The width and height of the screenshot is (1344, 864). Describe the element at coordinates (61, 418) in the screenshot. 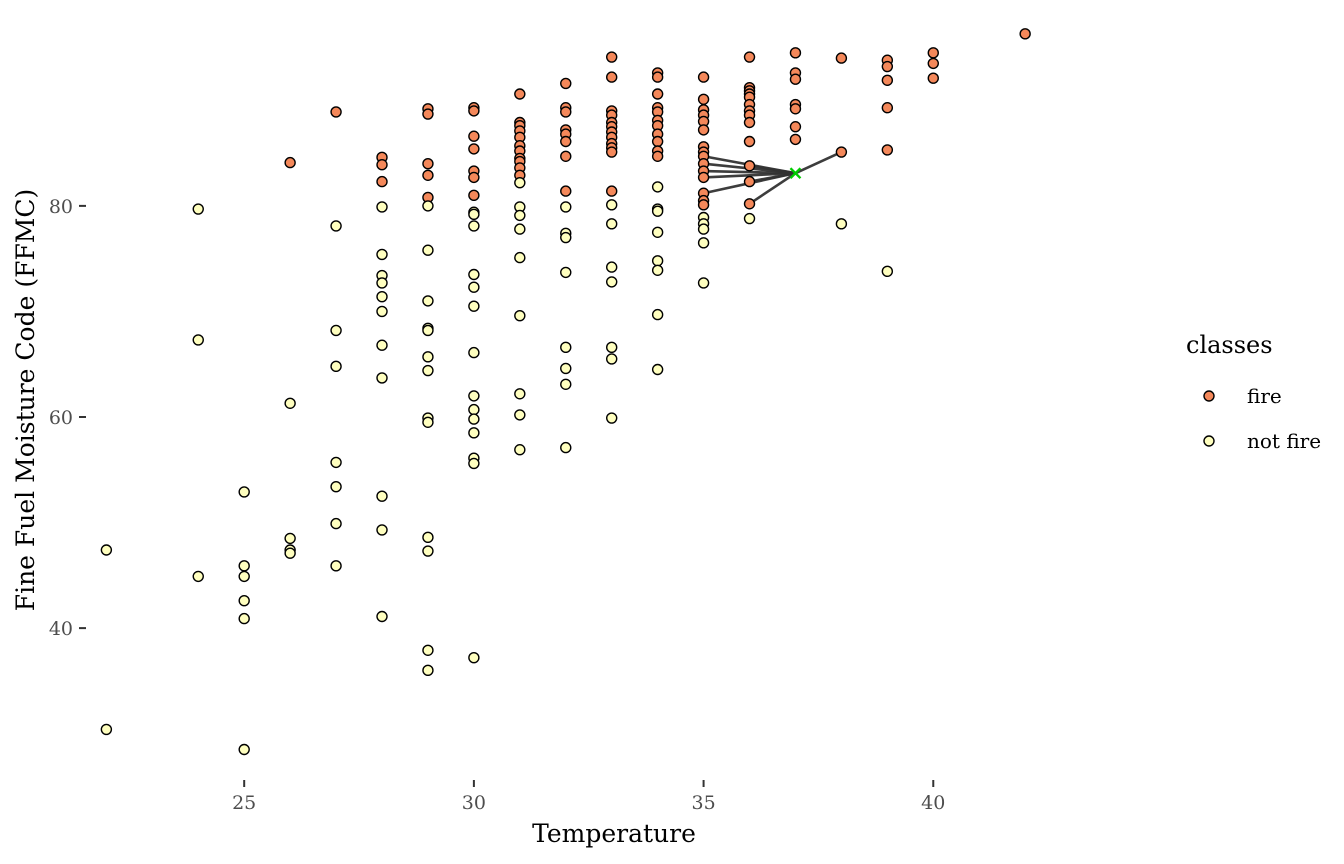

I see `y-tick-label: 60` at that location.